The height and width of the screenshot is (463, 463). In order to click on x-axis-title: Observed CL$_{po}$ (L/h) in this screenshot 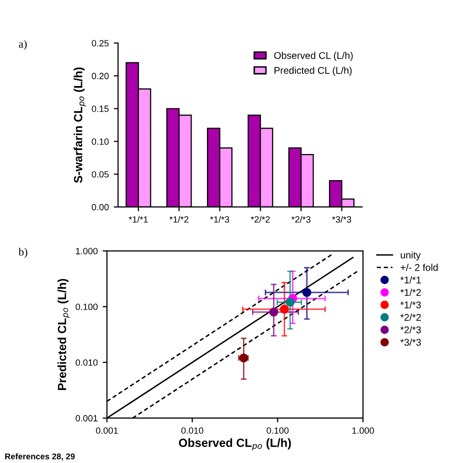, I will do `click(234, 444)`.